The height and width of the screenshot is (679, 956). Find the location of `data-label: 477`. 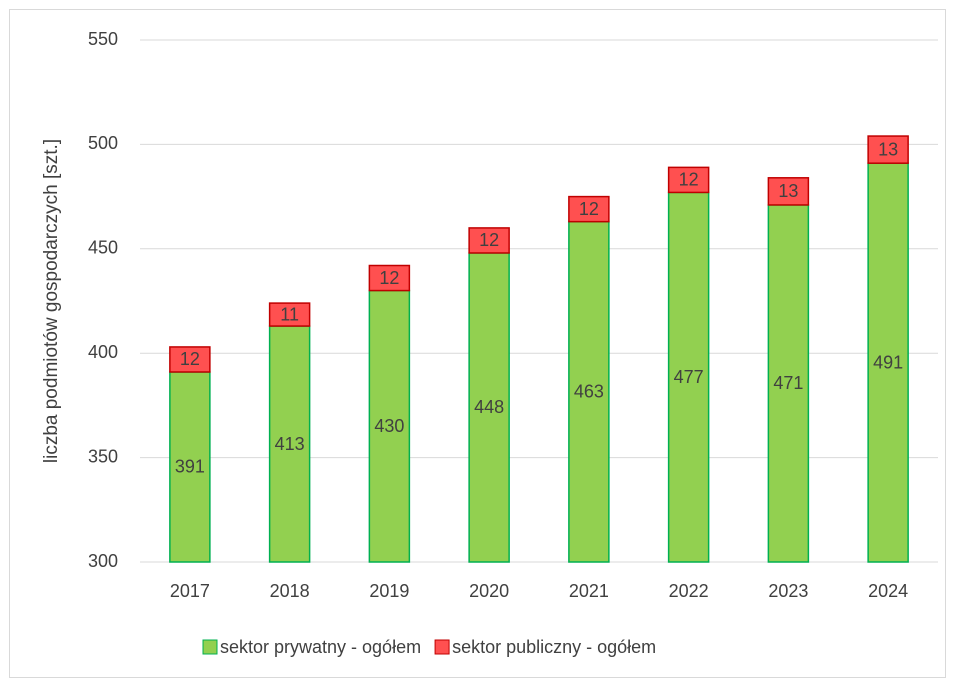

data-label: 477 is located at coordinates (689, 377).